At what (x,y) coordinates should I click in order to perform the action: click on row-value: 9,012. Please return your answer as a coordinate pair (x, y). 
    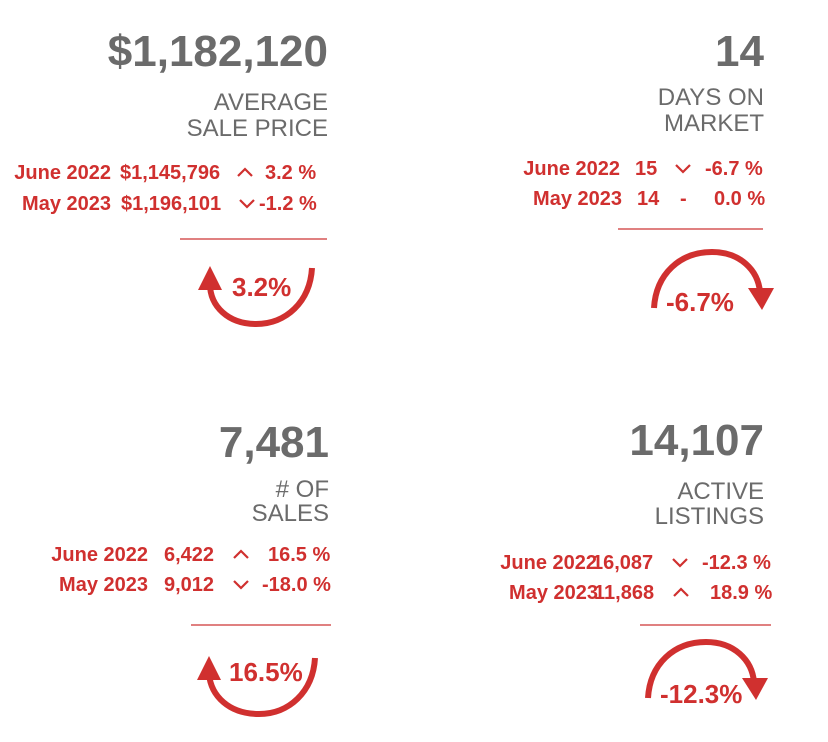
    Looking at the image, I should click on (189, 585).